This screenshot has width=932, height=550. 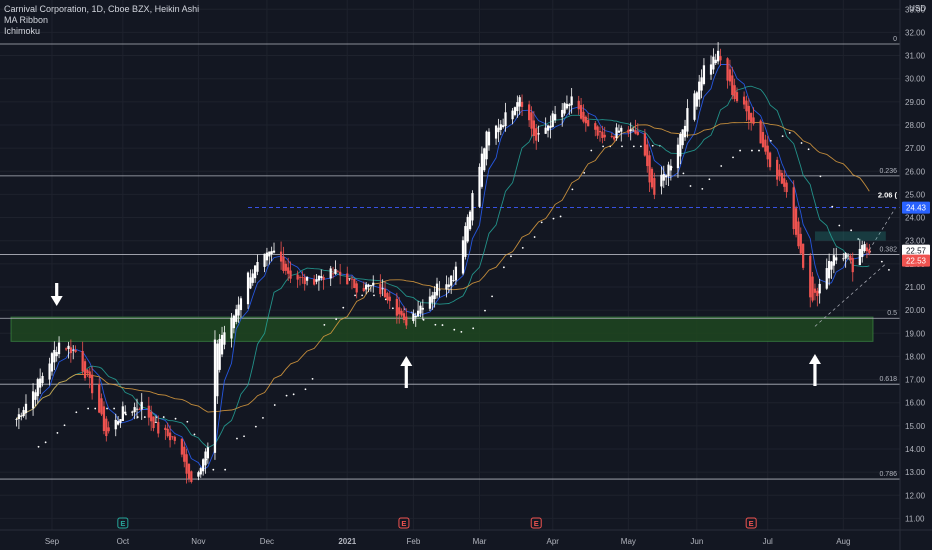 I want to click on price-tag-text: 22.57, so click(x=916, y=251).